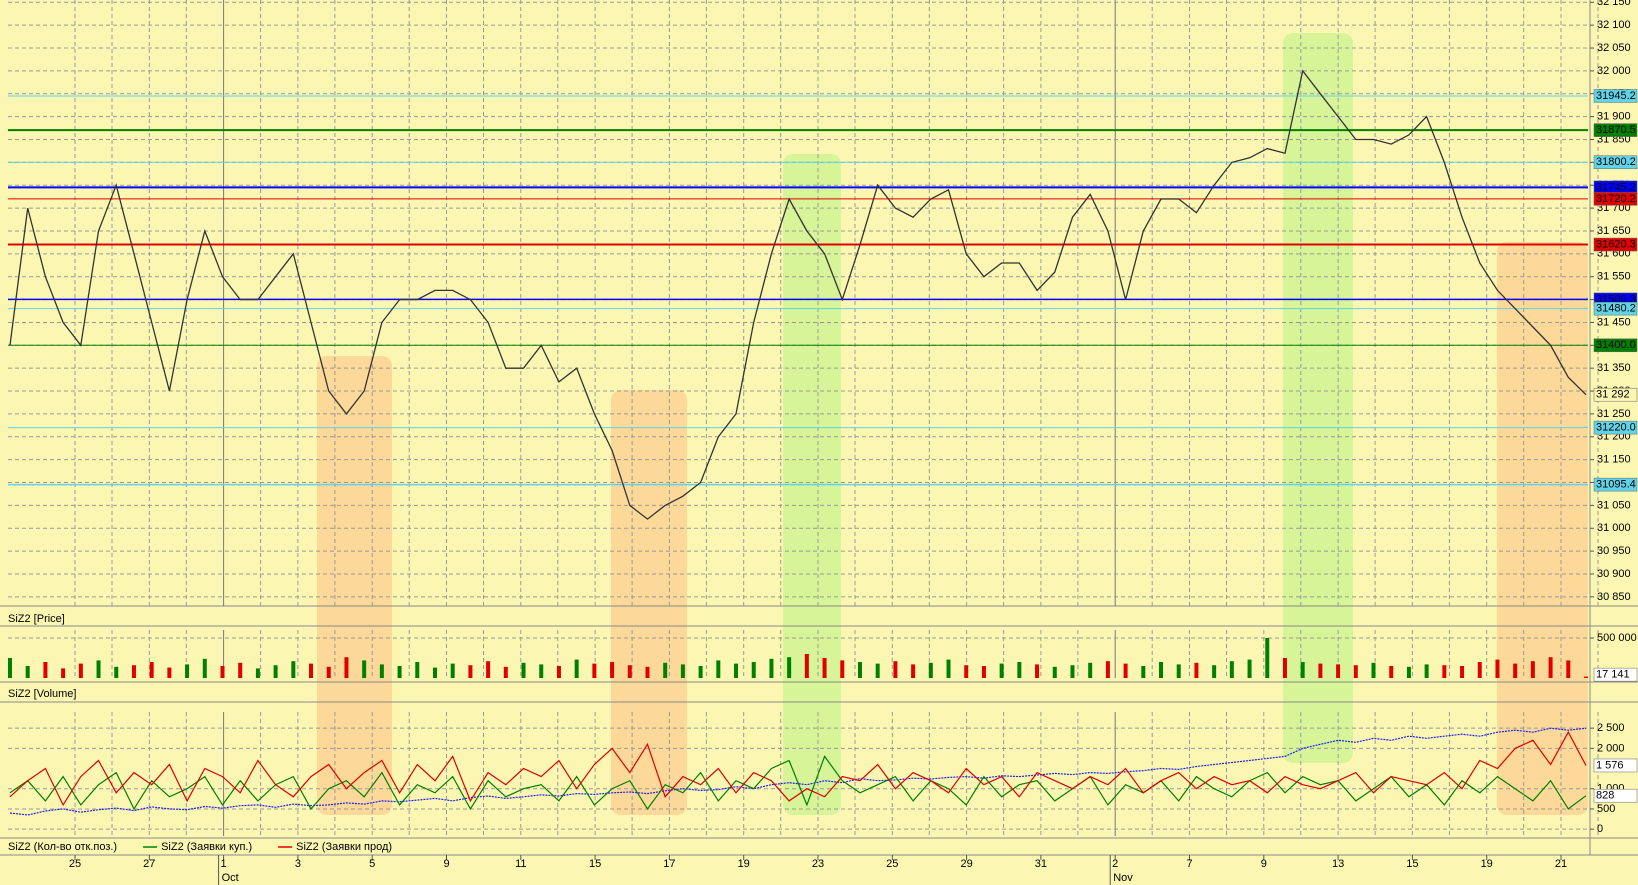 The image size is (1638, 885). I want to click on x-tick-label: 3, so click(298, 864).